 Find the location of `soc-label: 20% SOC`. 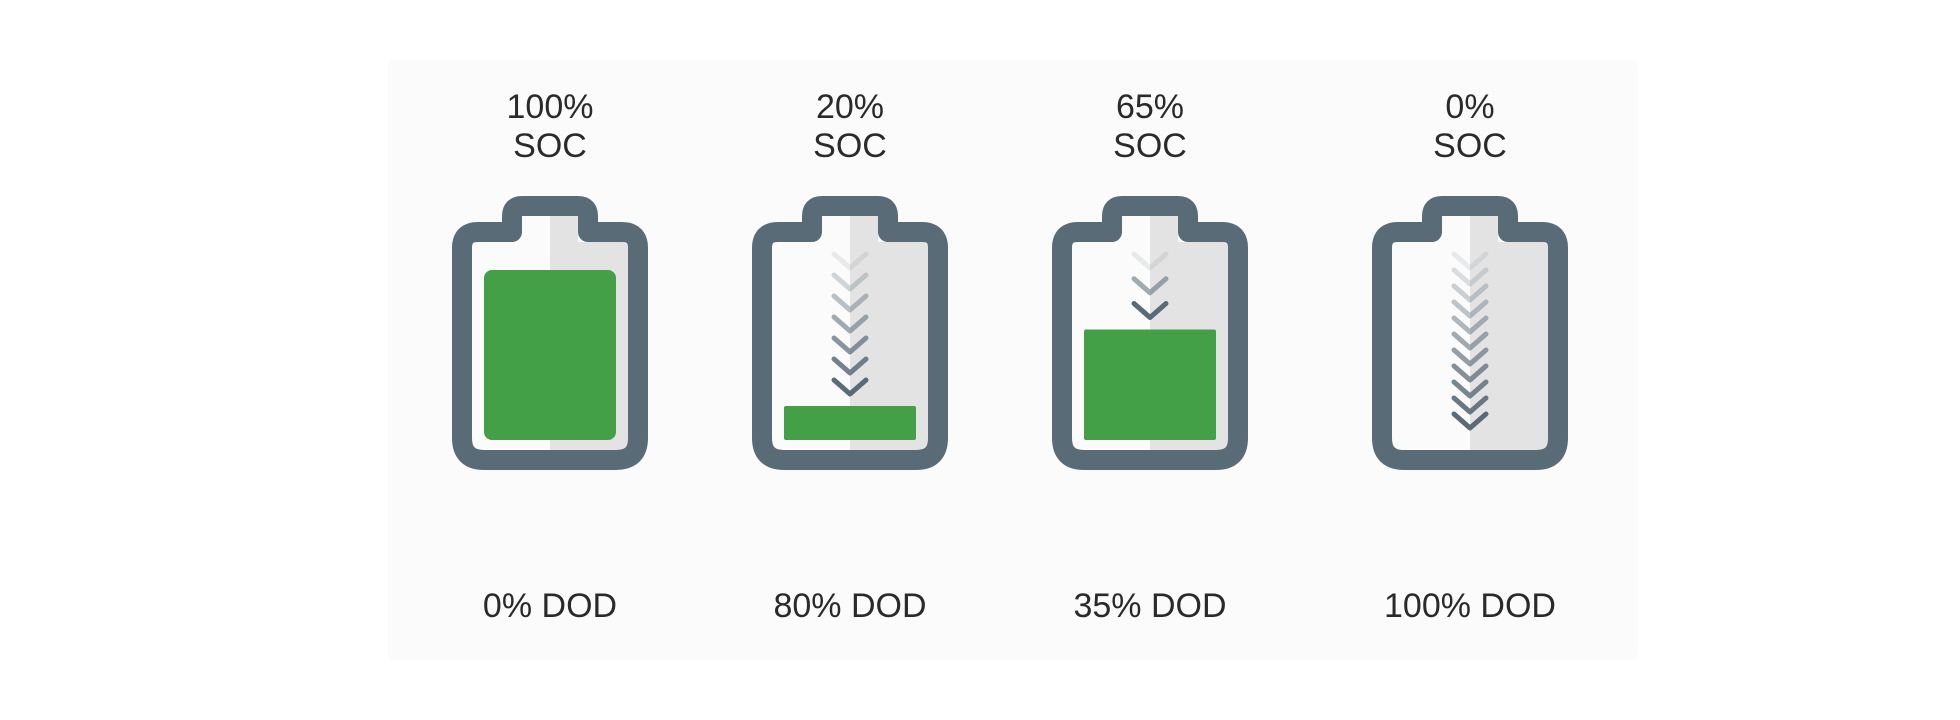

soc-label: 20% SOC is located at coordinates (850, 127).